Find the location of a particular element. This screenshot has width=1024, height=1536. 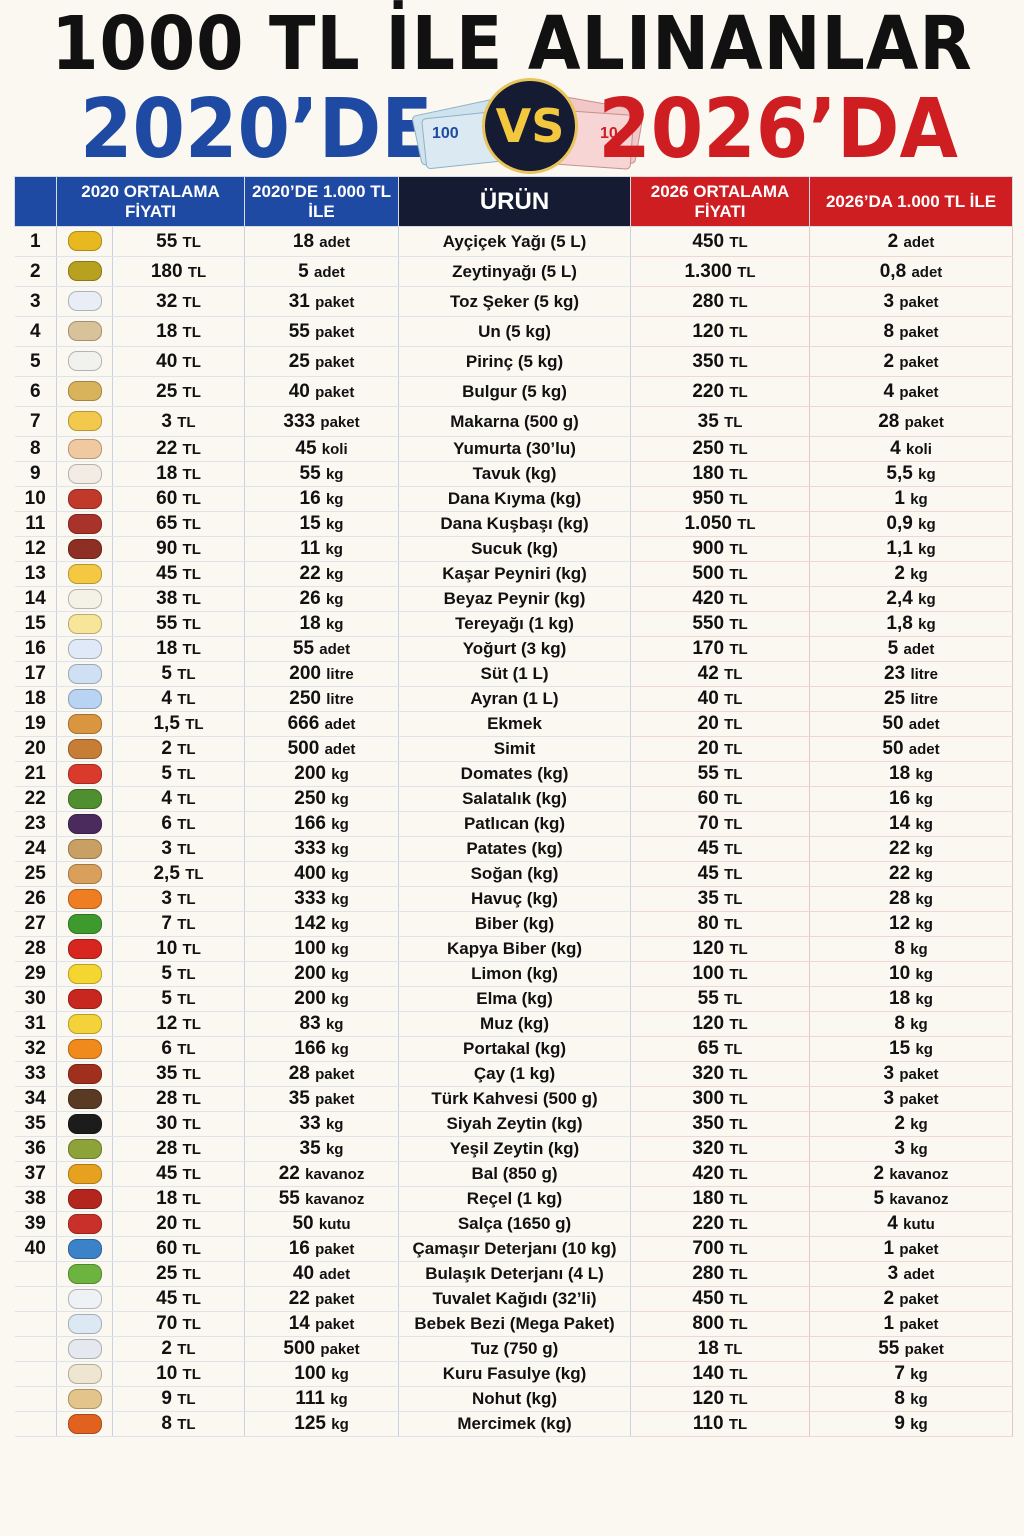

white-cheese-icon is located at coordinates (84, 598).